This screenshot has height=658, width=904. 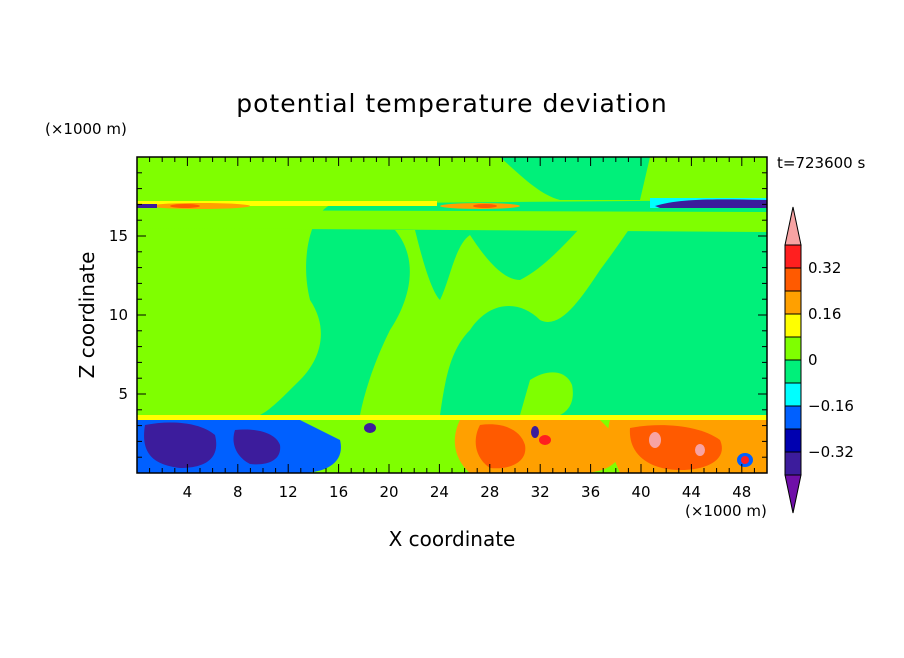 I want to click on x-tick-label: 44, so click(x=691, y=492).